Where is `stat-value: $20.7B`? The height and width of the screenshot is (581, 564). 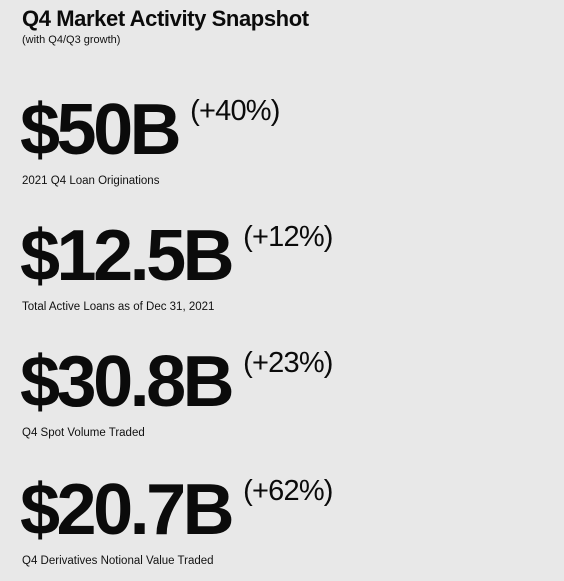
stat-value: $20.7B is located at coordinates (127, 510).